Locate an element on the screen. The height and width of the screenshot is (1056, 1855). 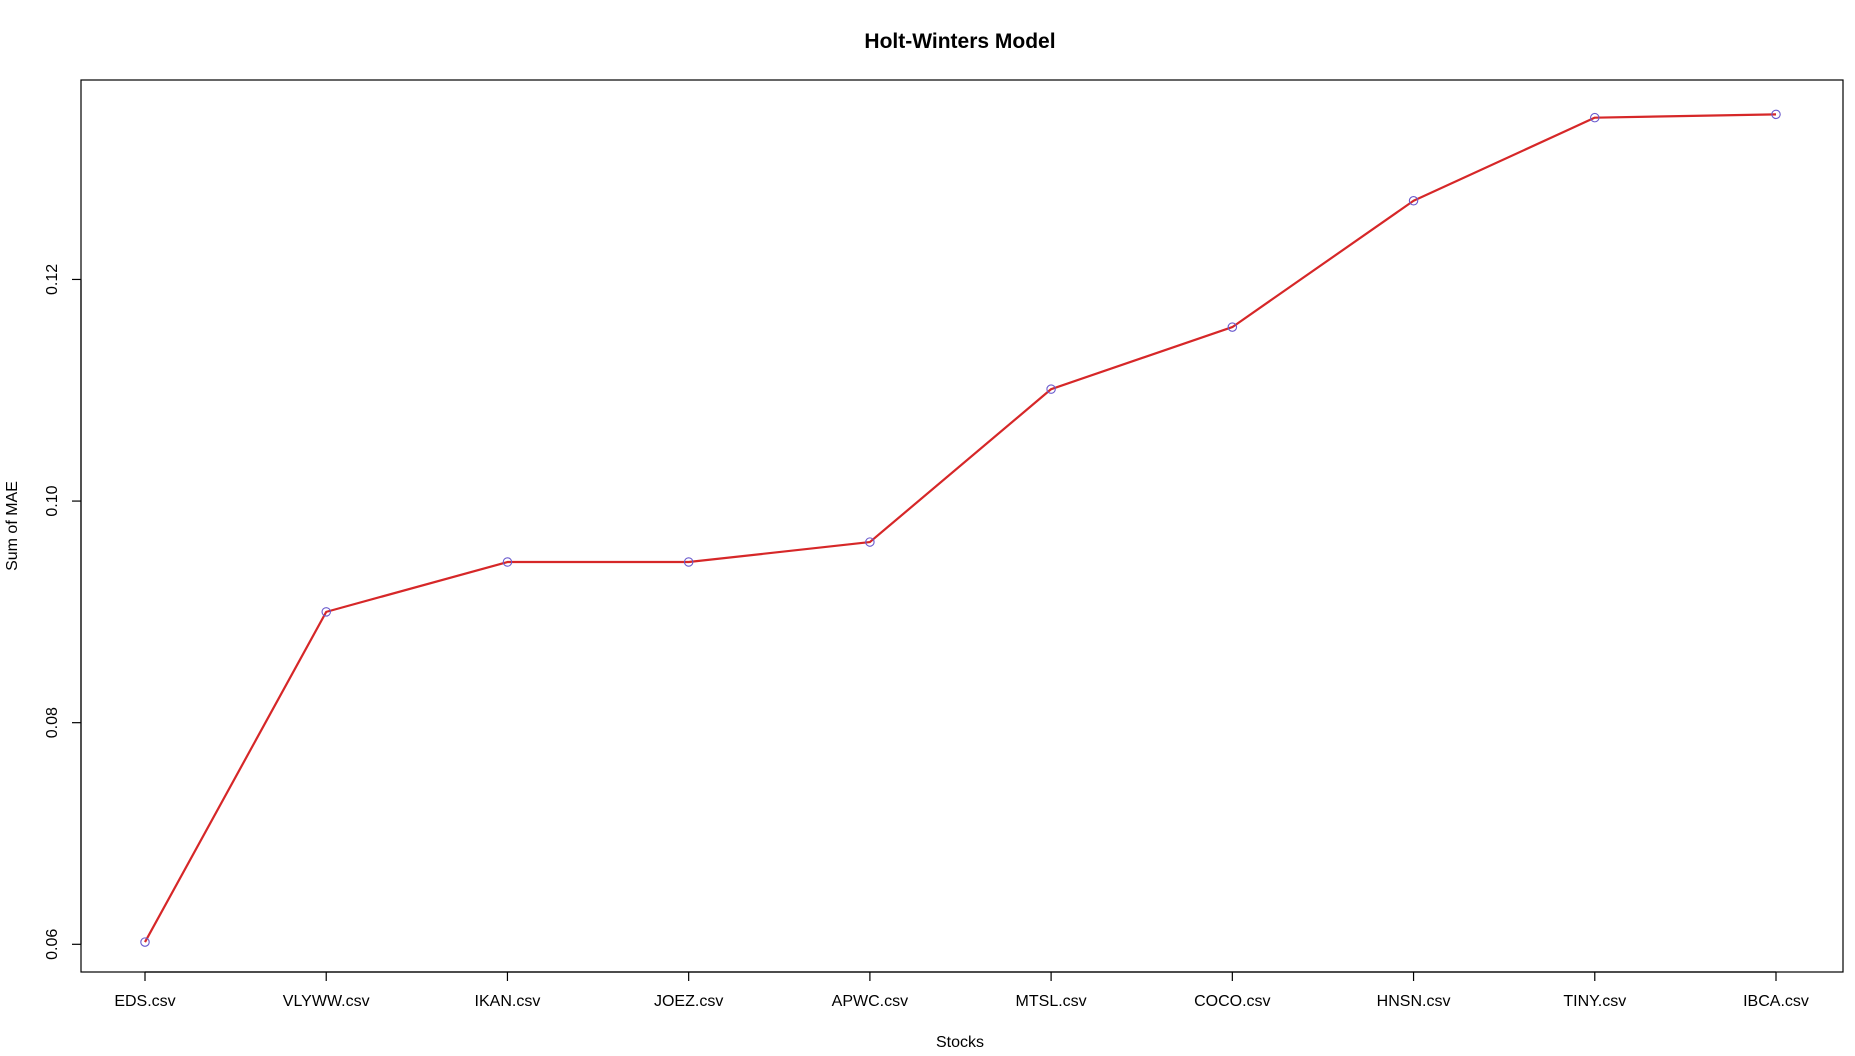
x-tick-label: VLYWW.csv is located at coordinates (326, 1001).